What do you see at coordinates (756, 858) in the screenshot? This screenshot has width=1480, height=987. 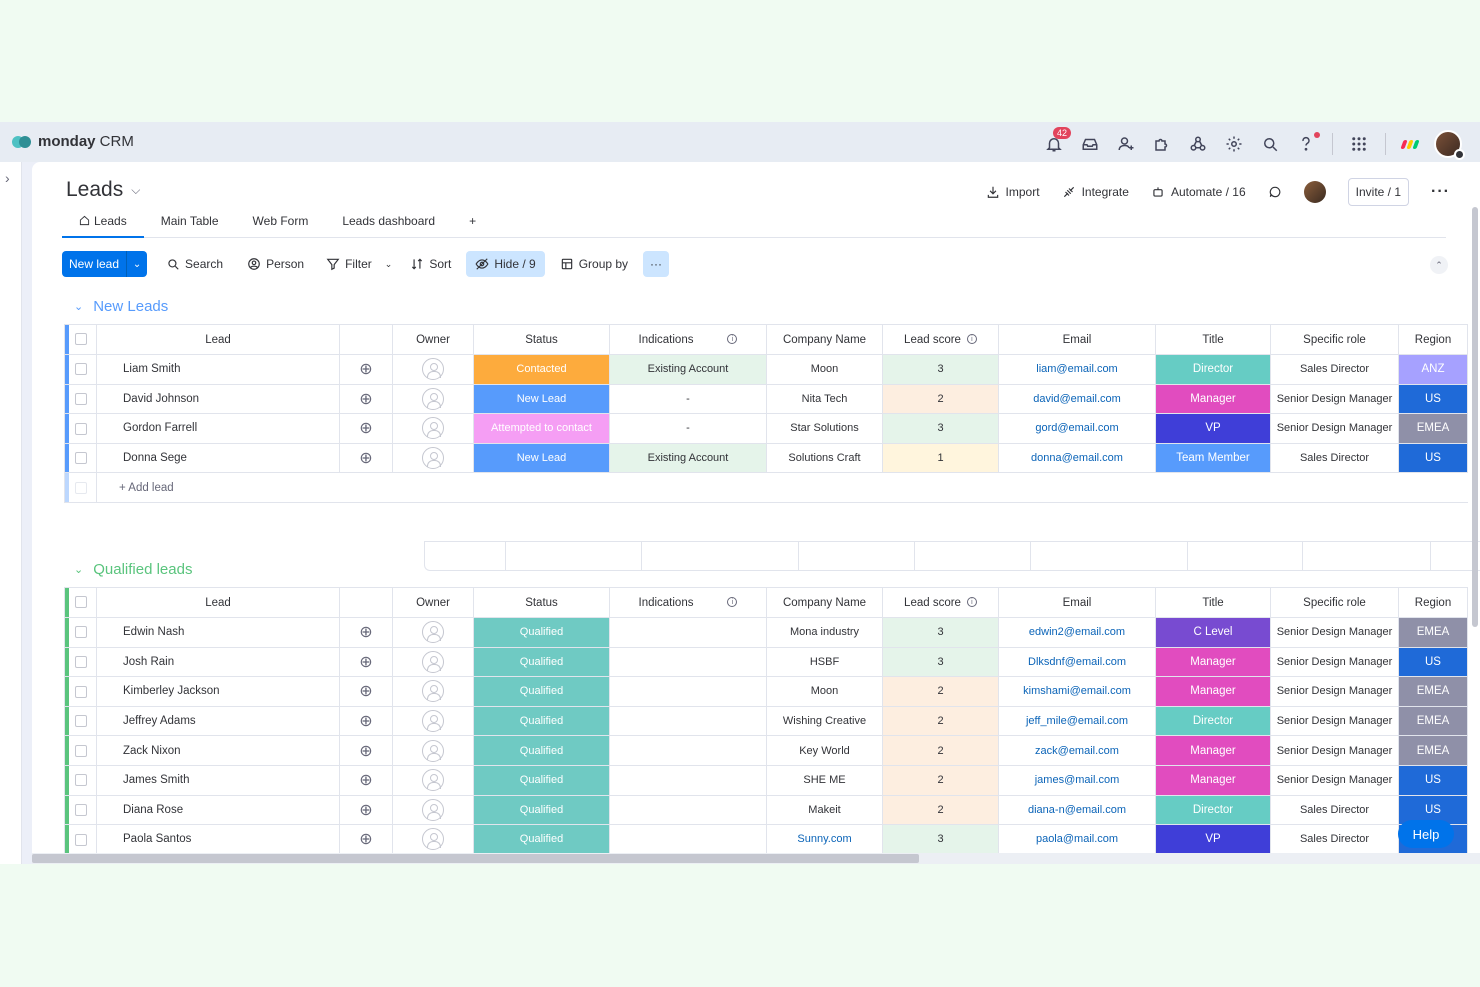 I see `horizontal-scrollbar` at bounding box center [756, 858].